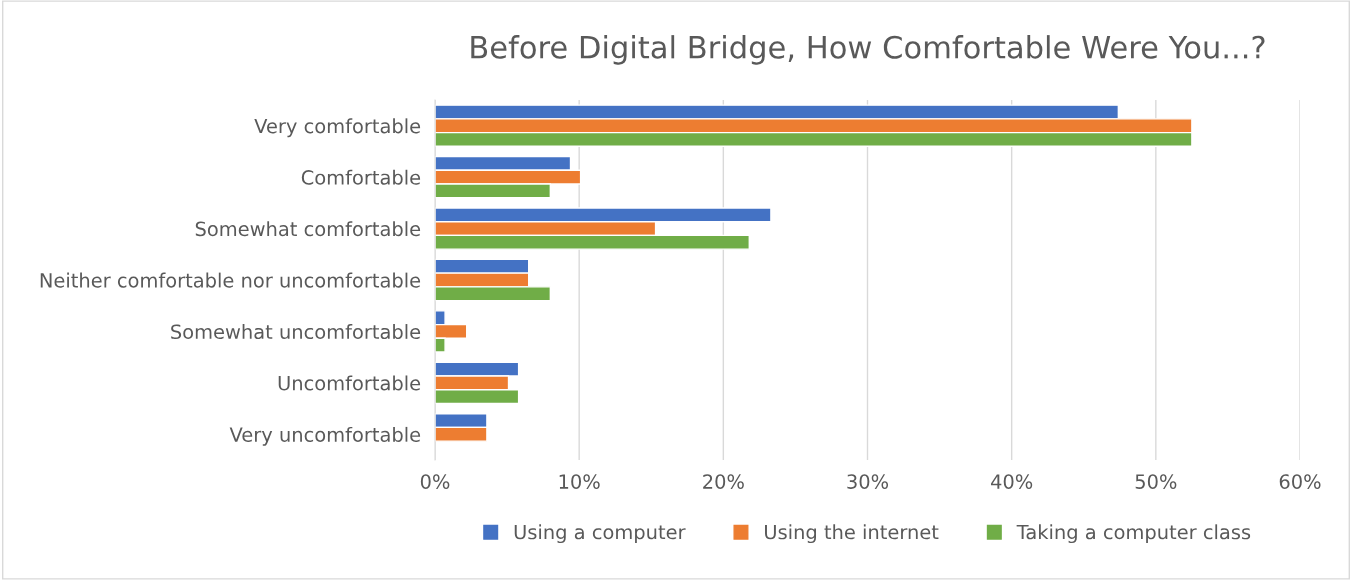 The image size is (1352, 580). What do you see at coordinates (337, 128) in the screenshot?
I see `y-tick-label: Very comfortable` at bounding box center [337, 128].